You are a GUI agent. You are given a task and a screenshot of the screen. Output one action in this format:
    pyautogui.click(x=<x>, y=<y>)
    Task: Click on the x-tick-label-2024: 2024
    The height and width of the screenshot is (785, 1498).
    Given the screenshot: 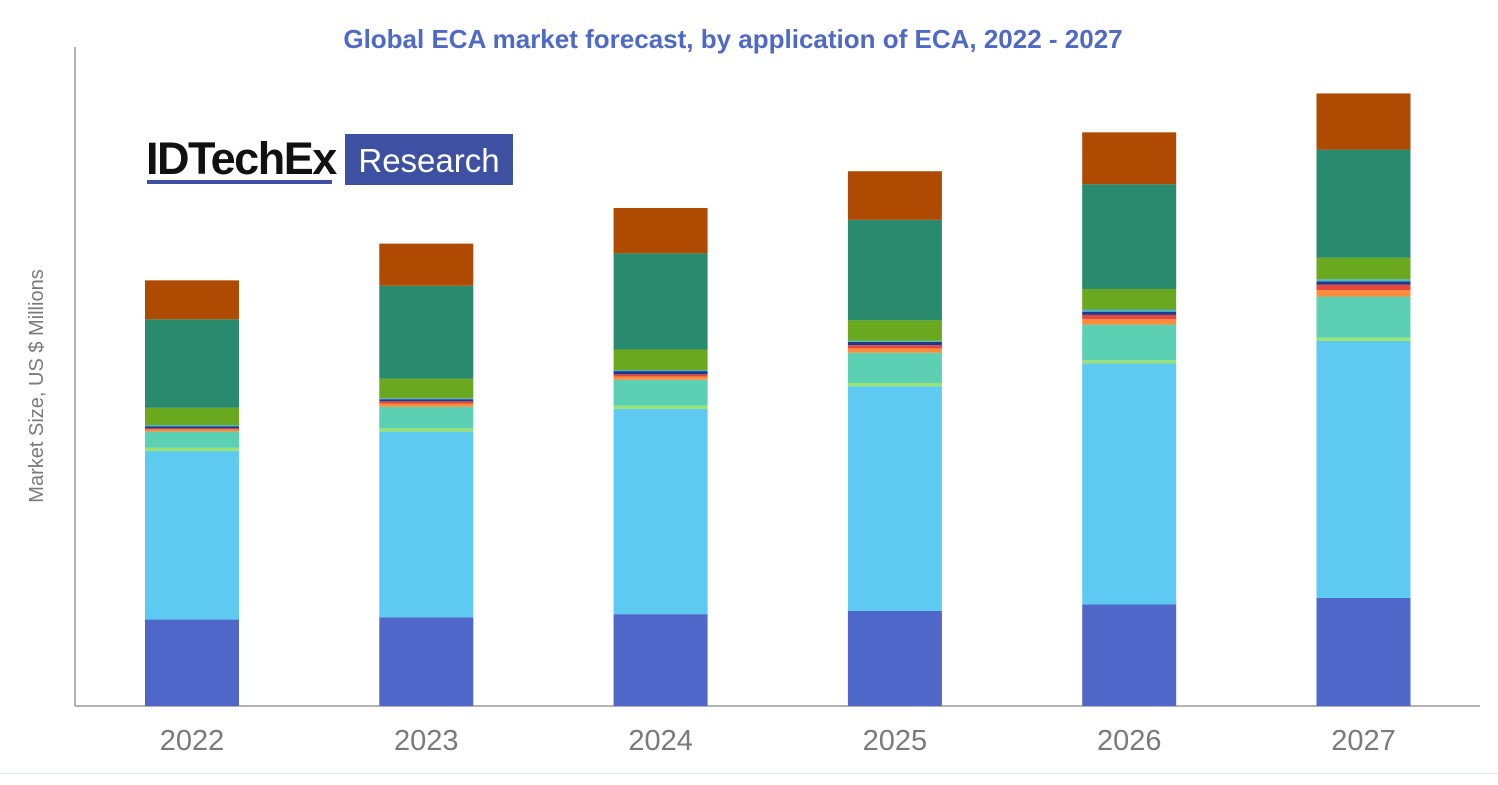 What is the action you would take?
    pyautogui.click(x=660, y=741)
    